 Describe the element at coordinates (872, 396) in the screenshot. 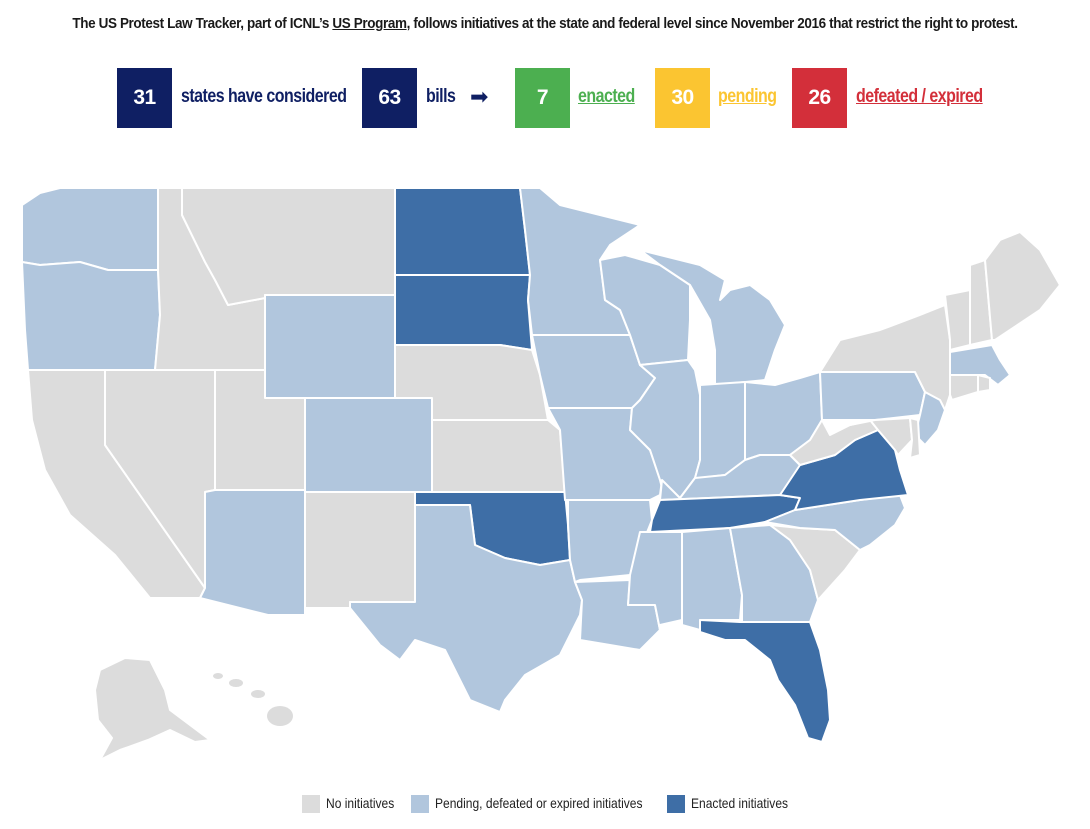

I see `state-pennsylvania` at that location.